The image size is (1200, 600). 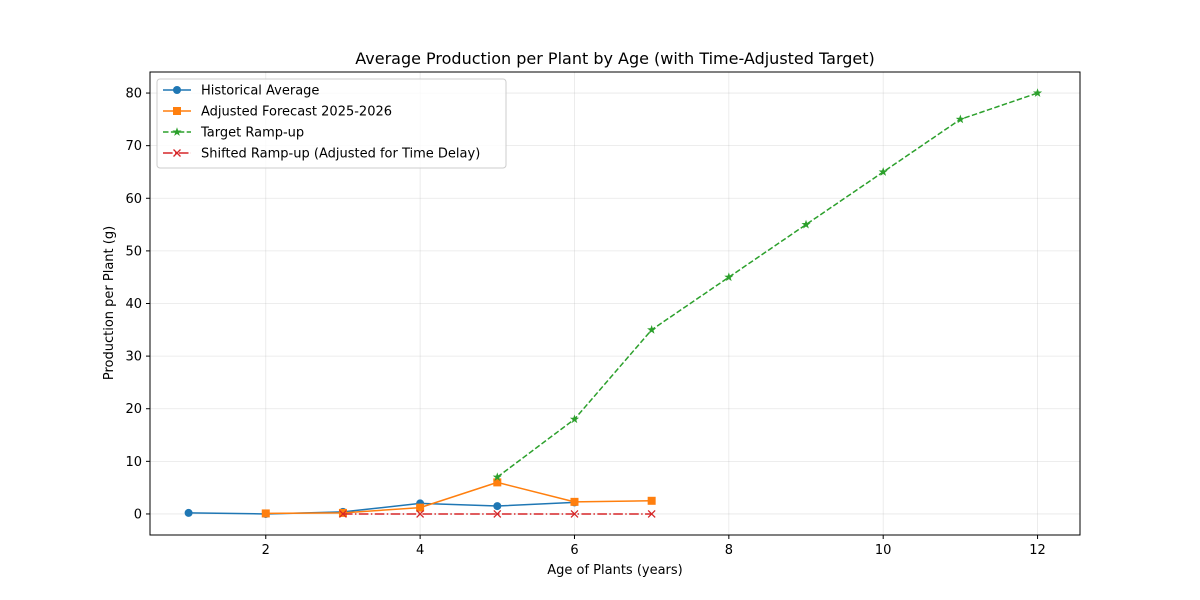 I want to click on x-tick-label: 2, so click(x=266, y=550).